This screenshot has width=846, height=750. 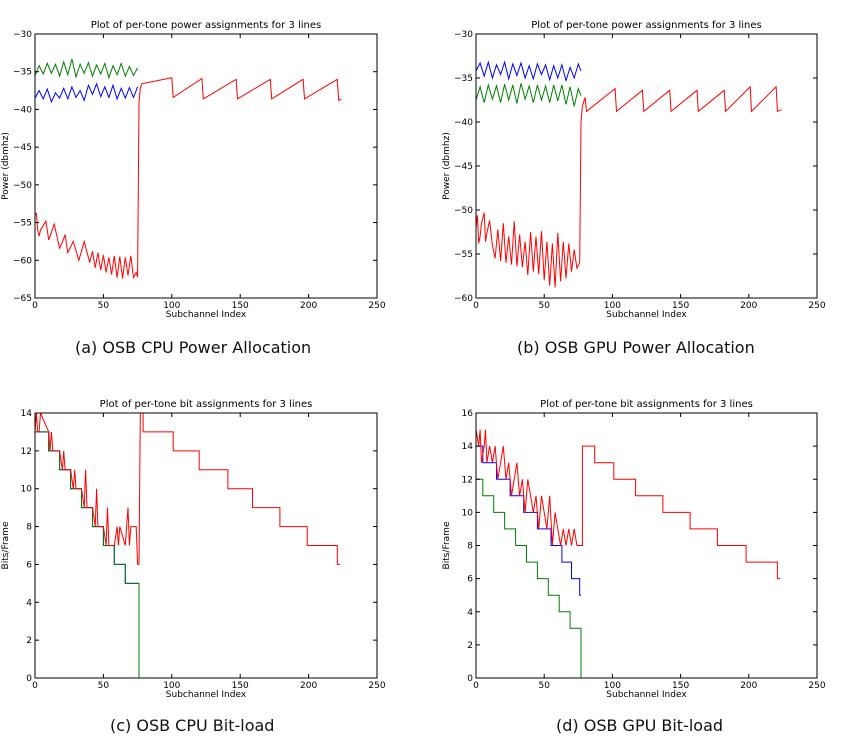 I want to click on x-axis-label-b: Subchannel Index, so click(x=646, y=315).